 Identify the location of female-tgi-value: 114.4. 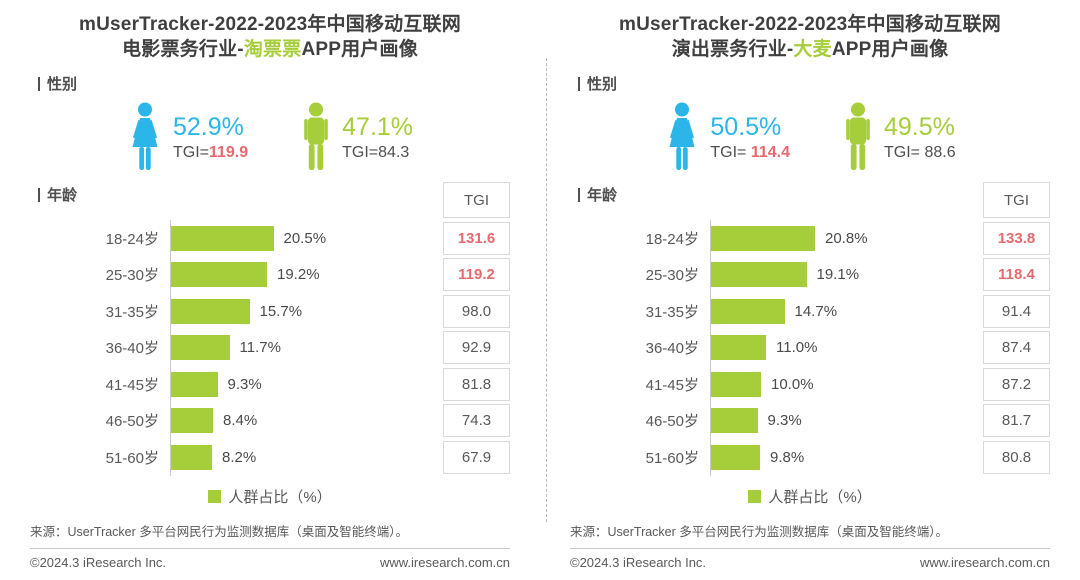
(770, 152).